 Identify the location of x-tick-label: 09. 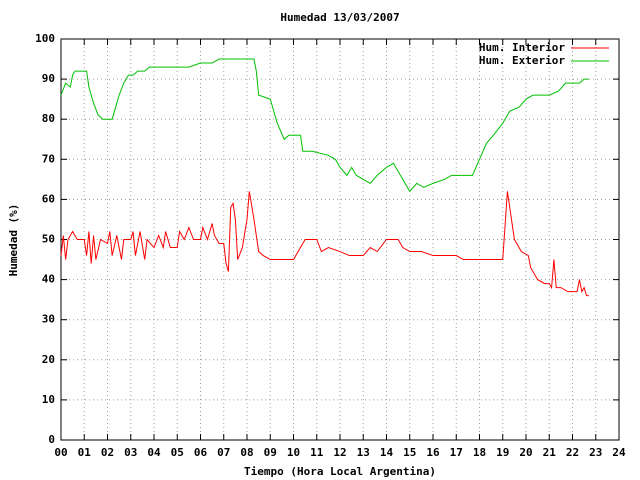
(270, 452).